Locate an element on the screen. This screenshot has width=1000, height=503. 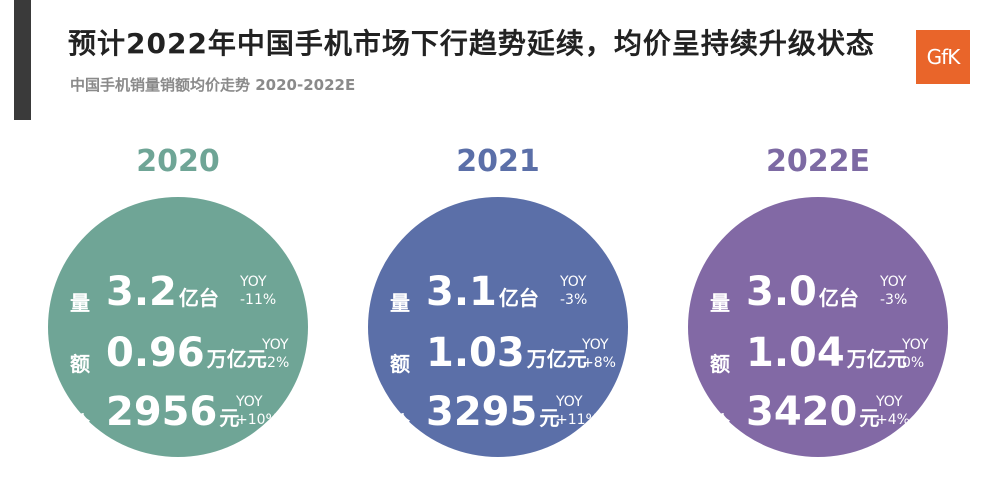
gfk-logo: GfK is located at coordinates (943, 57).